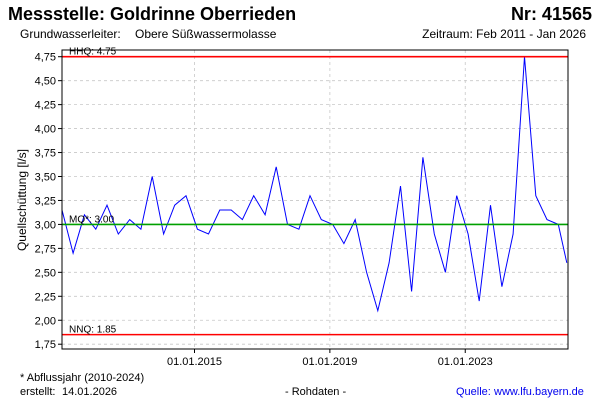 The width and height of the screenshot is (600, 400). I want to click on y-tick-label: 4,50, so click(45, 82).